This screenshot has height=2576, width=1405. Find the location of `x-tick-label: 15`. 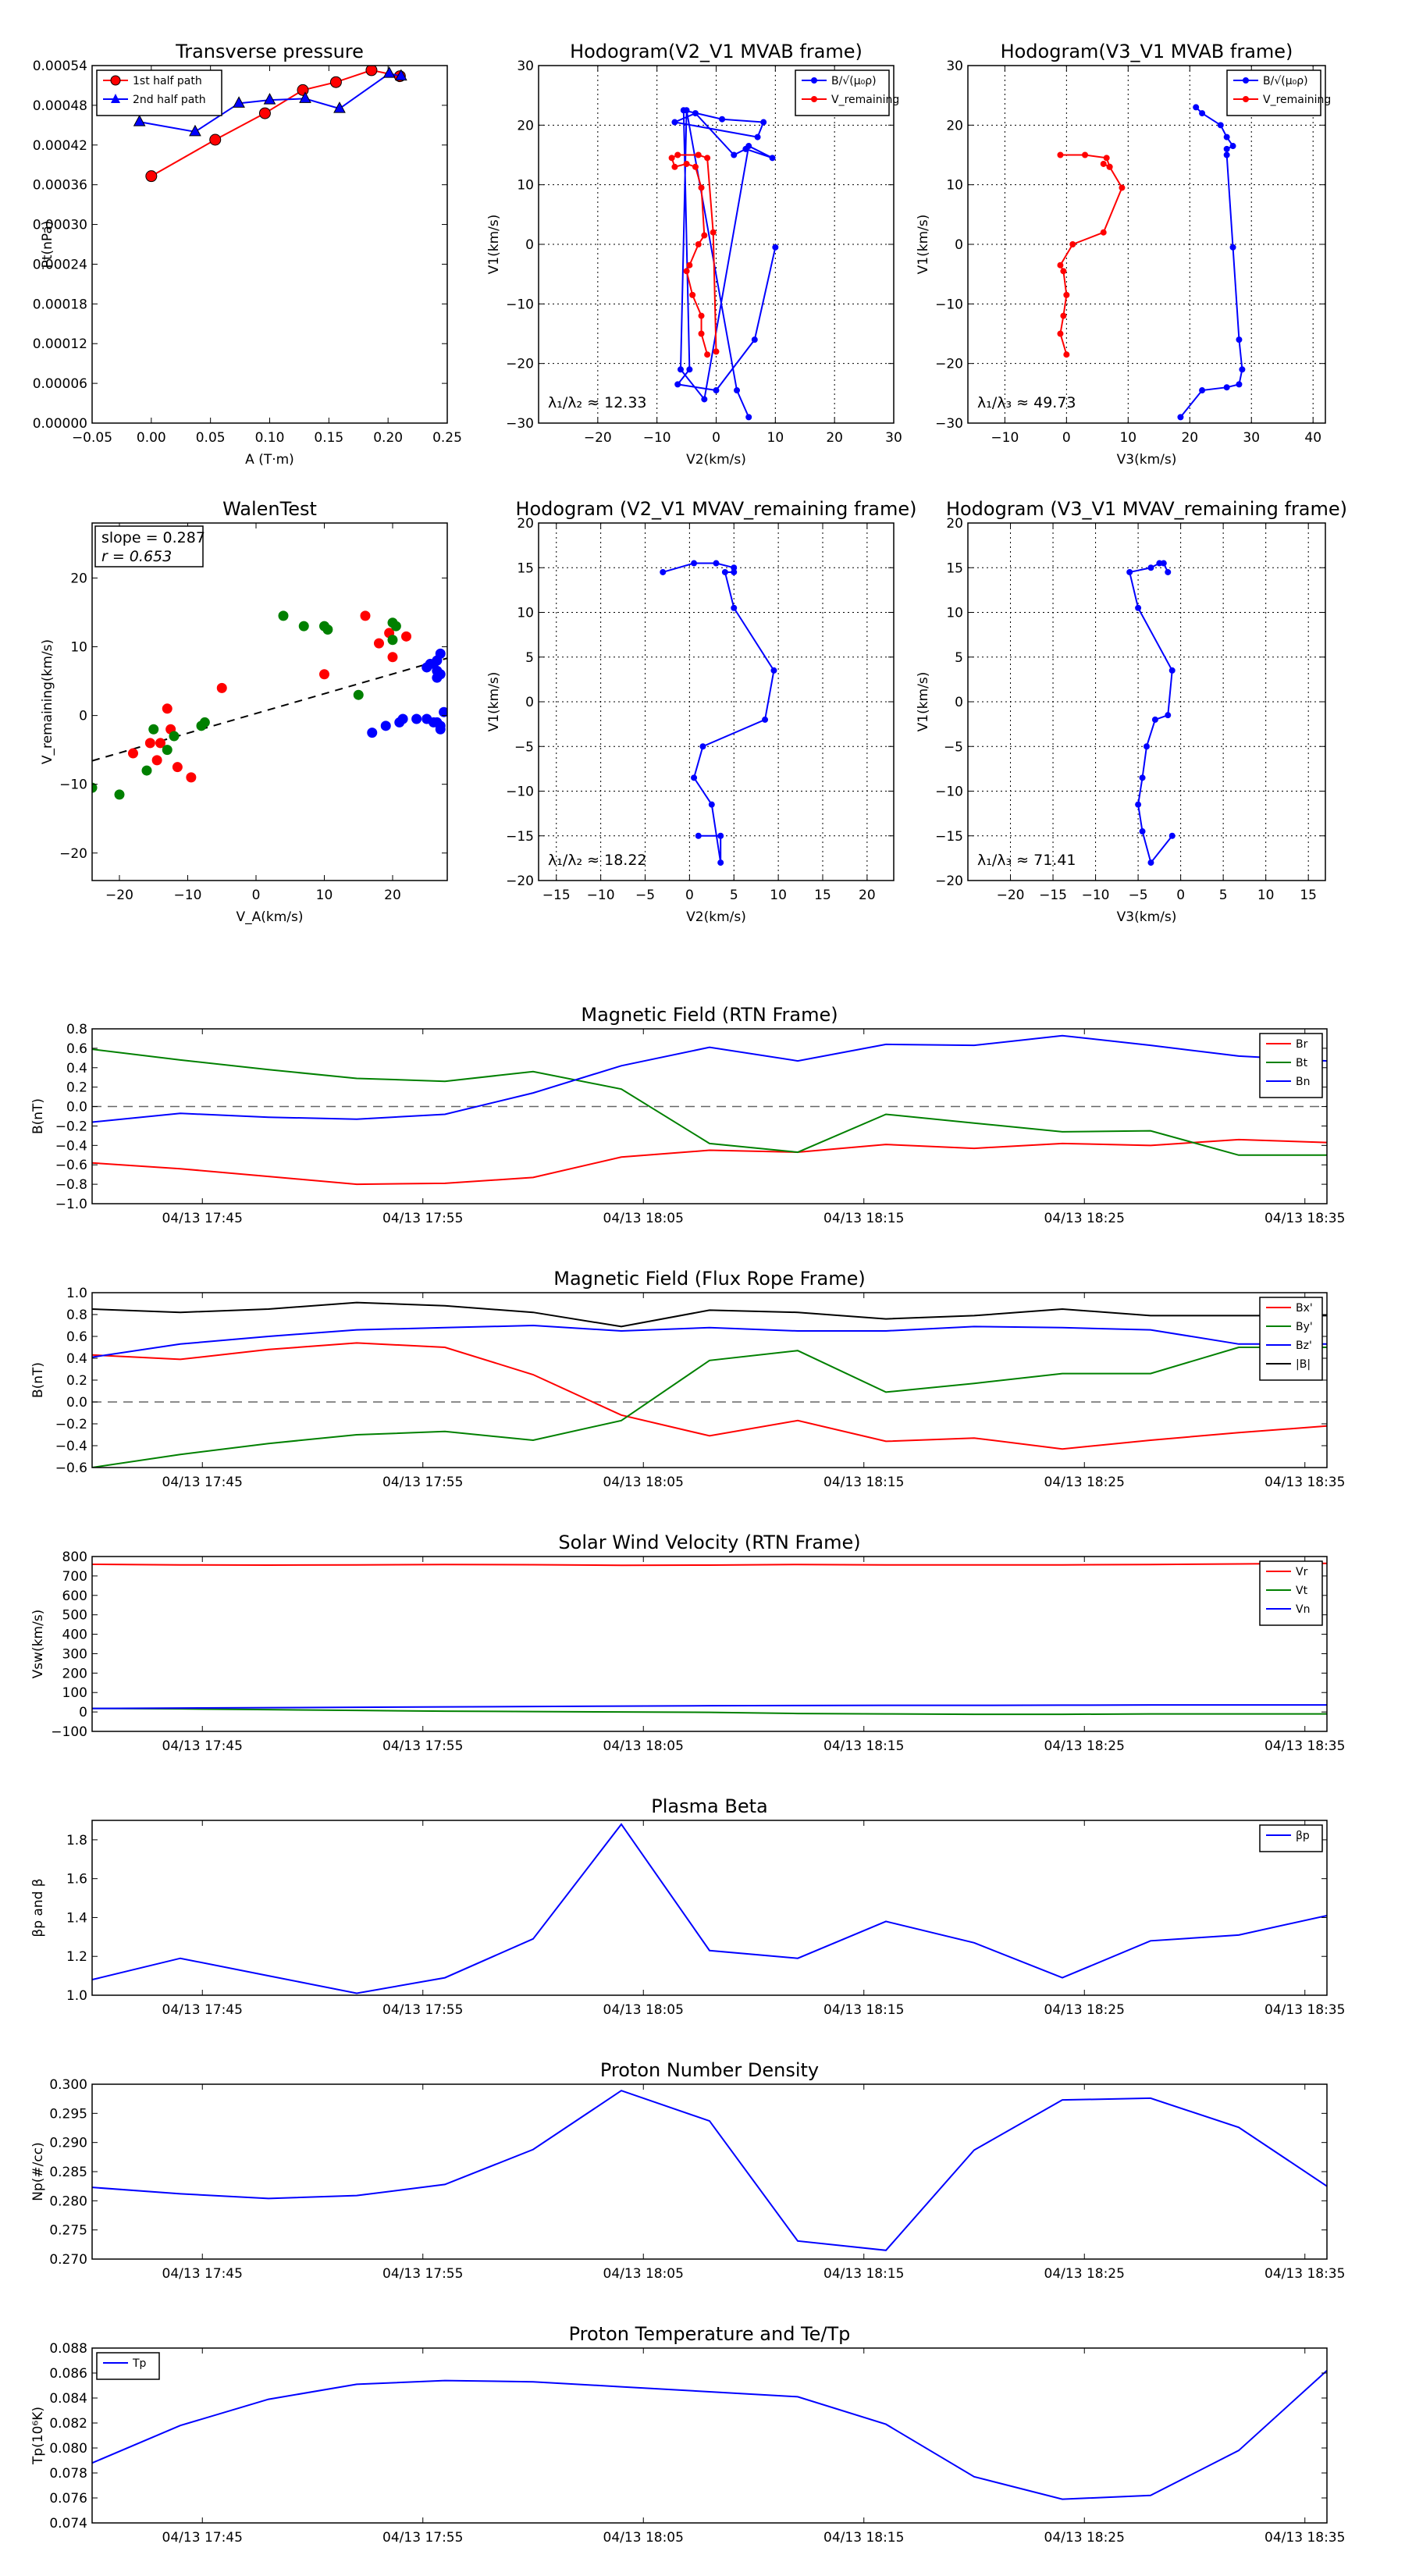

x-tick-label: 15 is located at coordinates (822, 895).